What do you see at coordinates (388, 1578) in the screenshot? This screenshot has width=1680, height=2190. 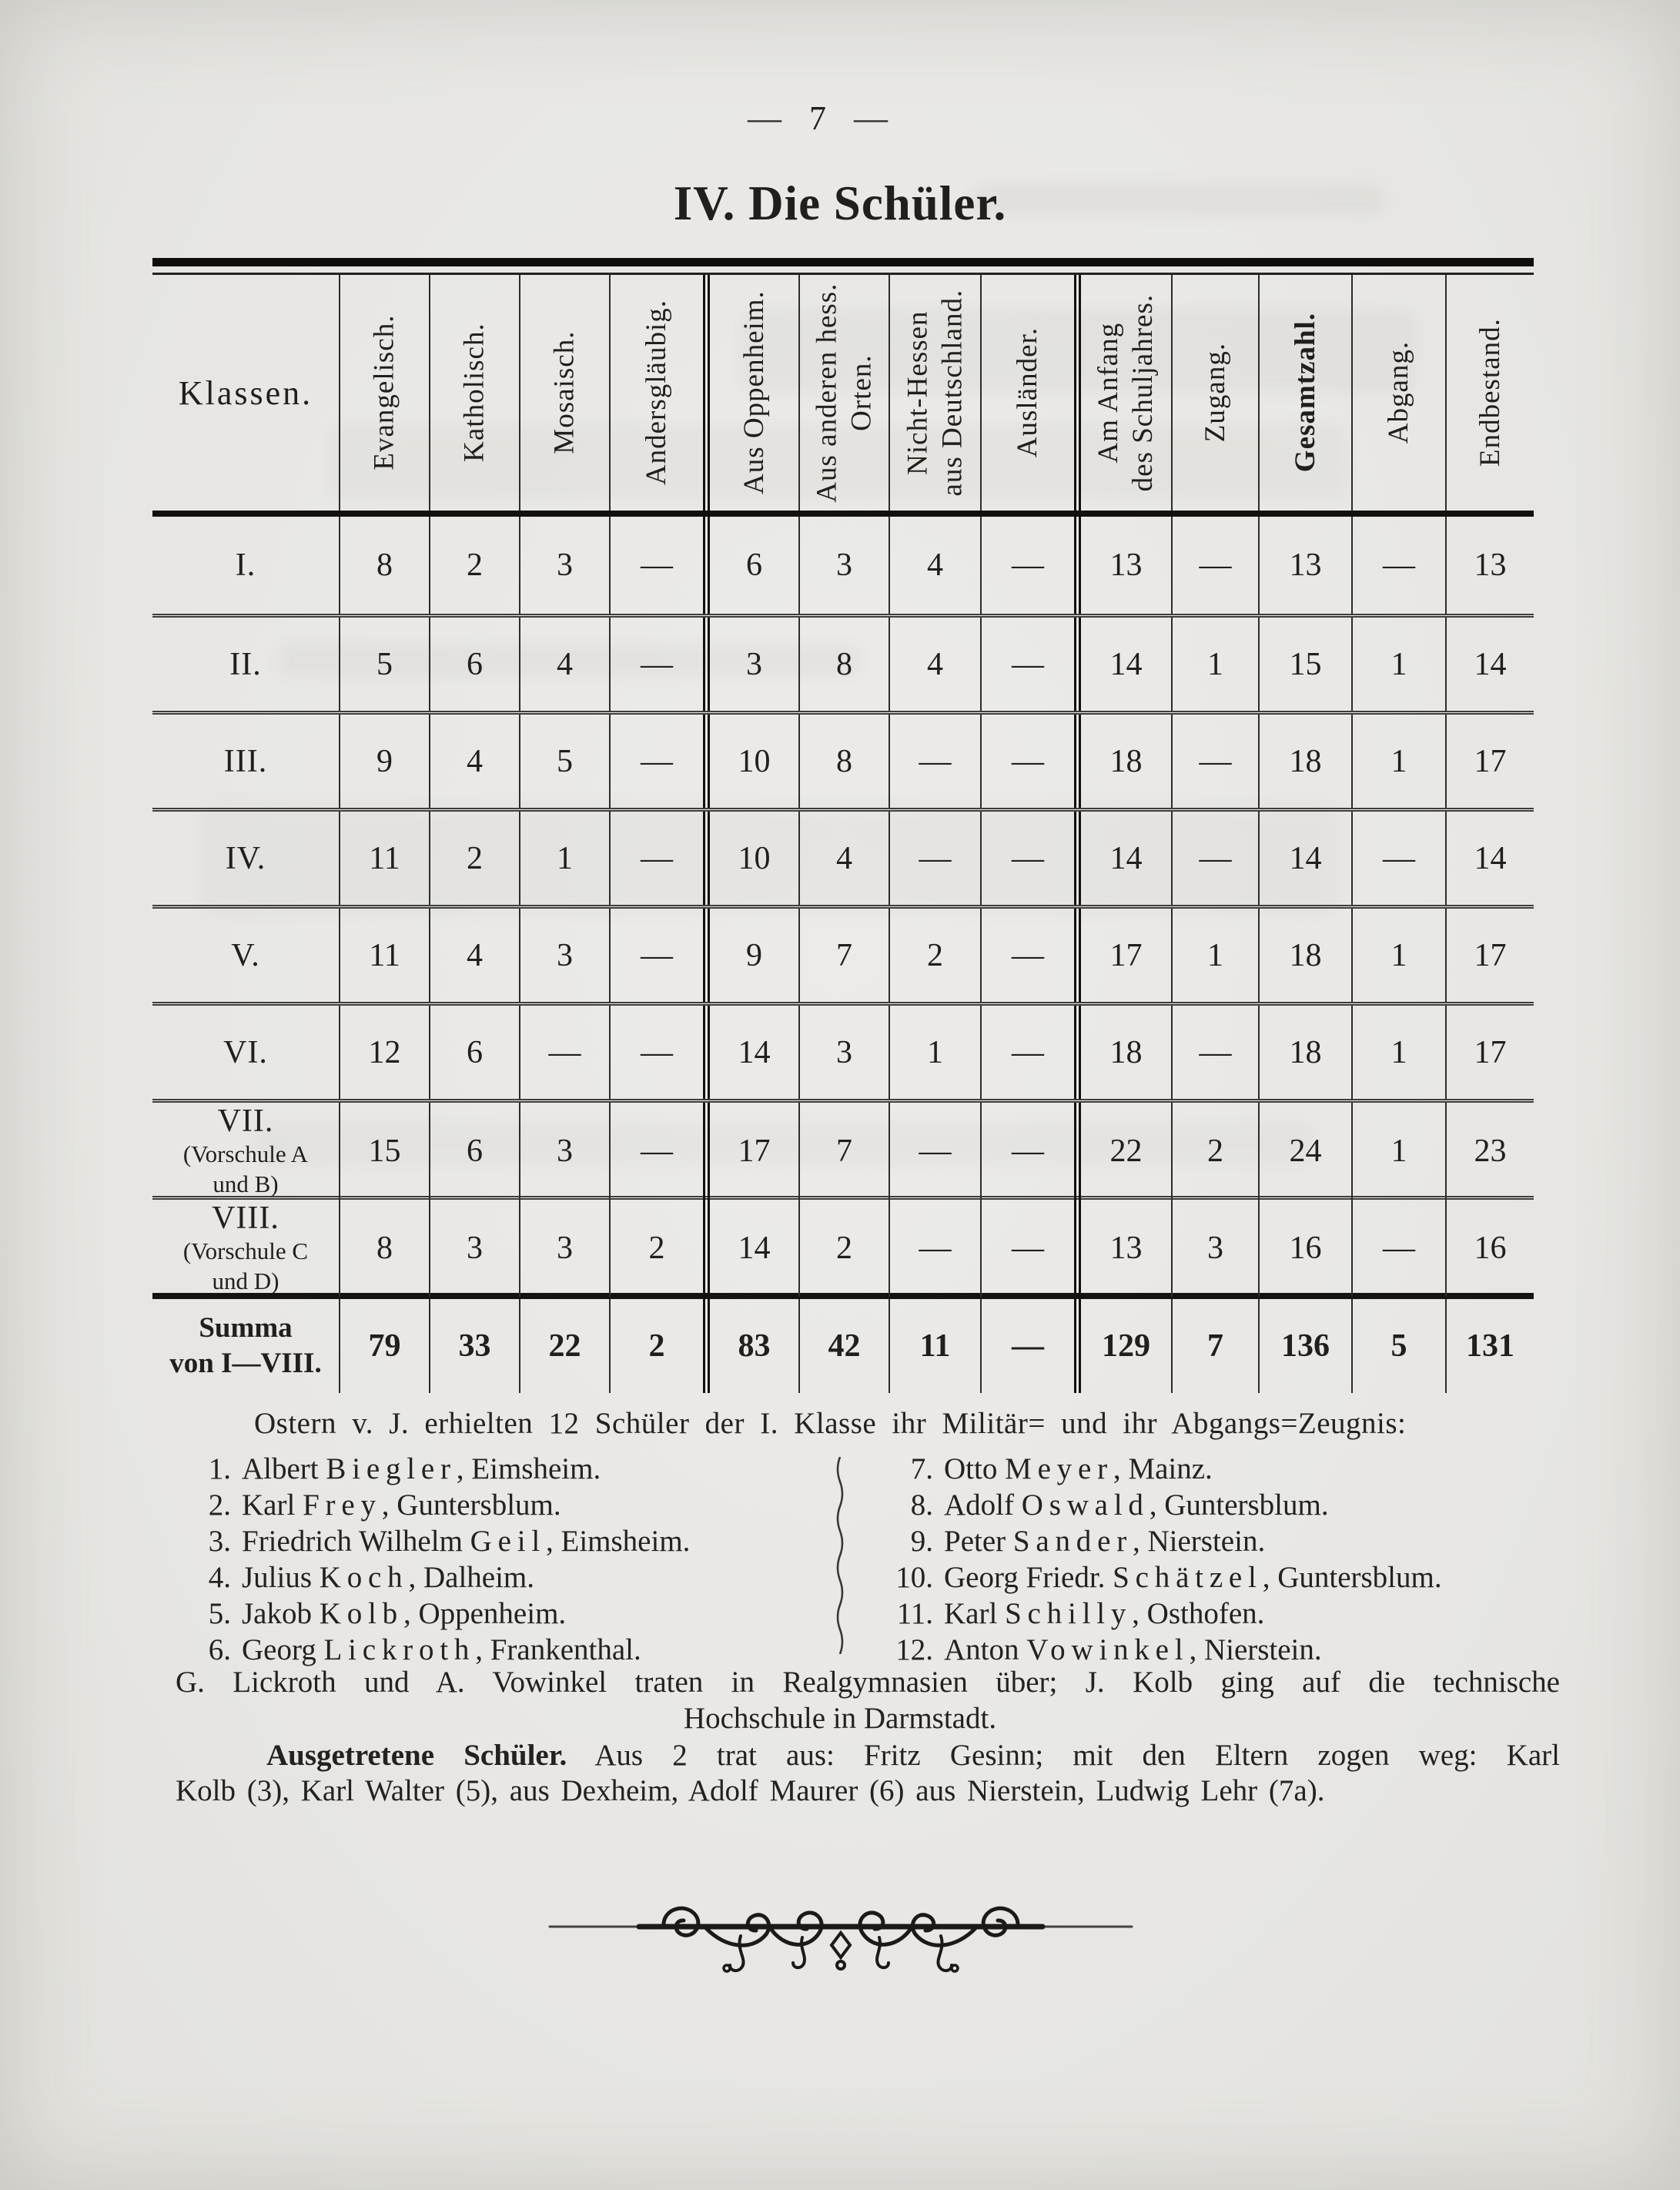 I see `graduate-name: Julius Koch, Dalheim.` at bounding box center [388, 1578].